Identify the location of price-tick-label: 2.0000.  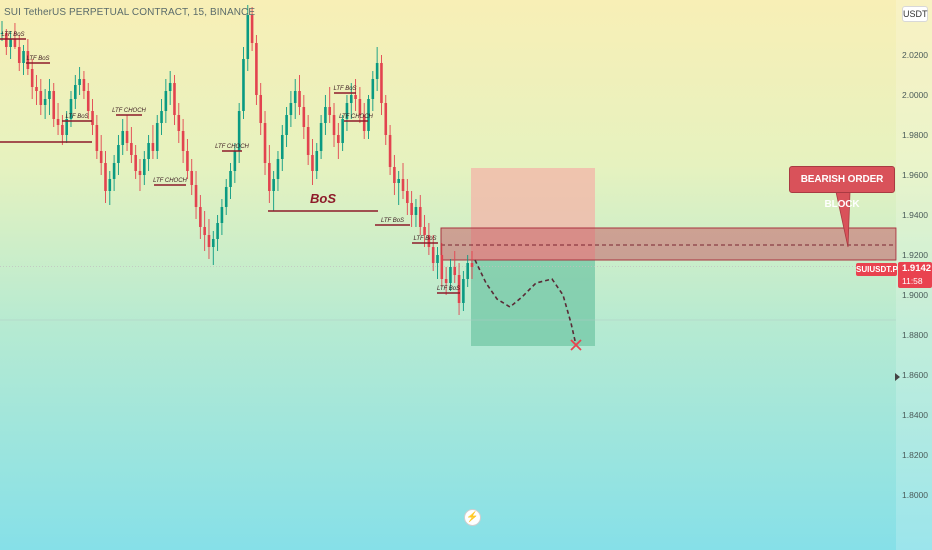
(915, 95).